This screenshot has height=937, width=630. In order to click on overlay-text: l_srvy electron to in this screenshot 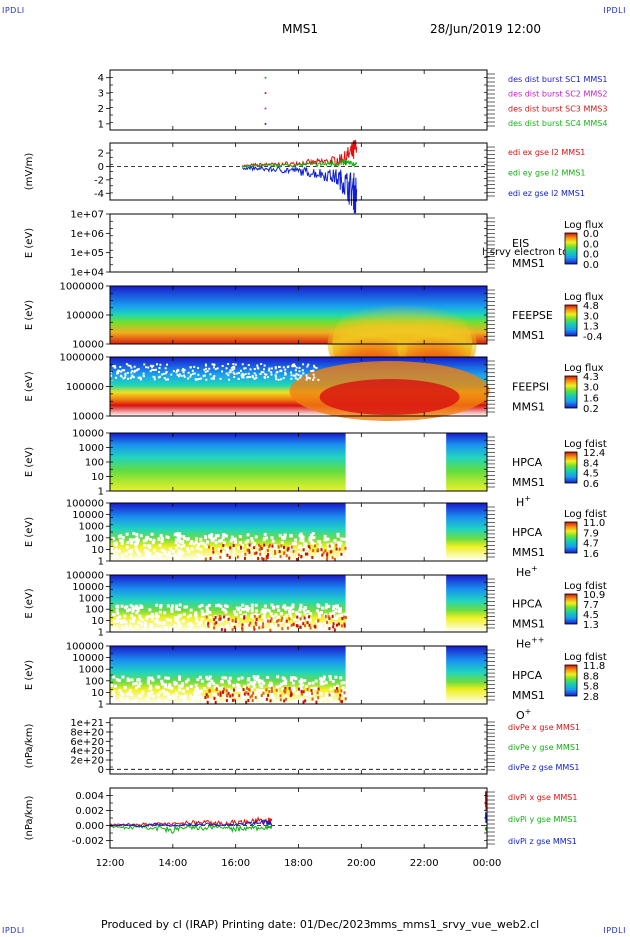, I will do `click(525, 252)`.